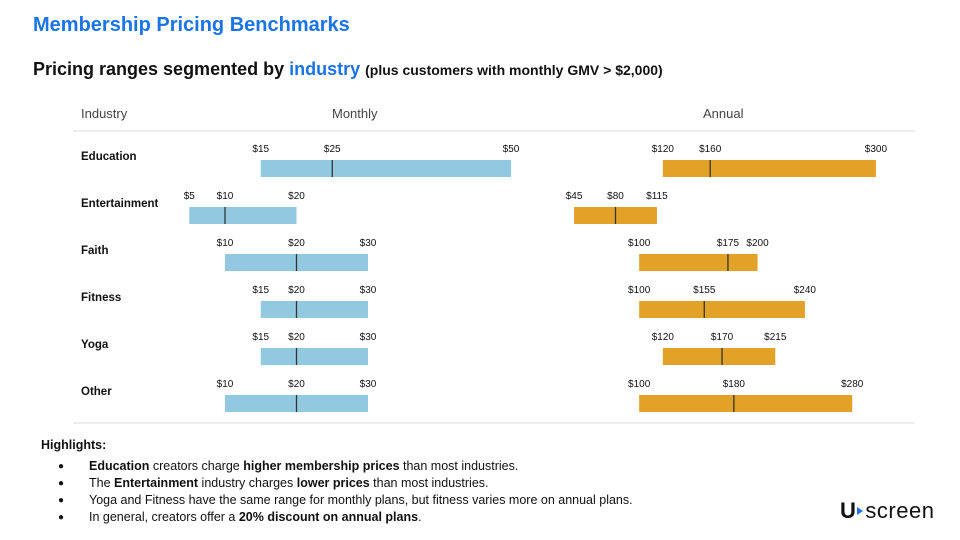 The height and width of the screenshot is (540, 960). I want to click on monthly-yoga-min-label: $15, so click(260, 337).